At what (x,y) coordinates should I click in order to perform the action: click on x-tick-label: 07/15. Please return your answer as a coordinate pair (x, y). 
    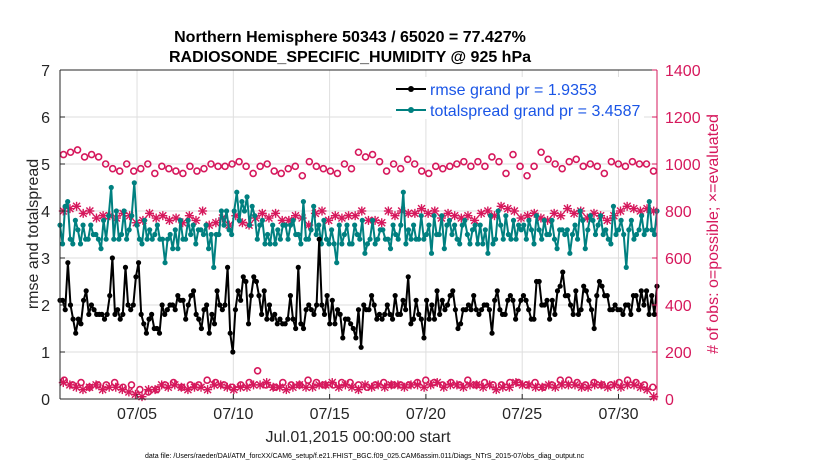
    Looking at the image, I should click on (330, 414).